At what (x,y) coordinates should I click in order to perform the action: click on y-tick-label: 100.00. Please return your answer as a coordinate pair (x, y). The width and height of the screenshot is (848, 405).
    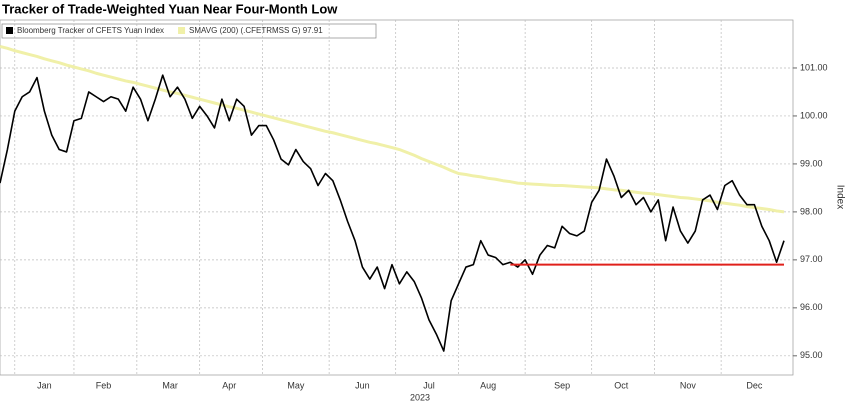
    Looking at the image, I should click on (814, 115).